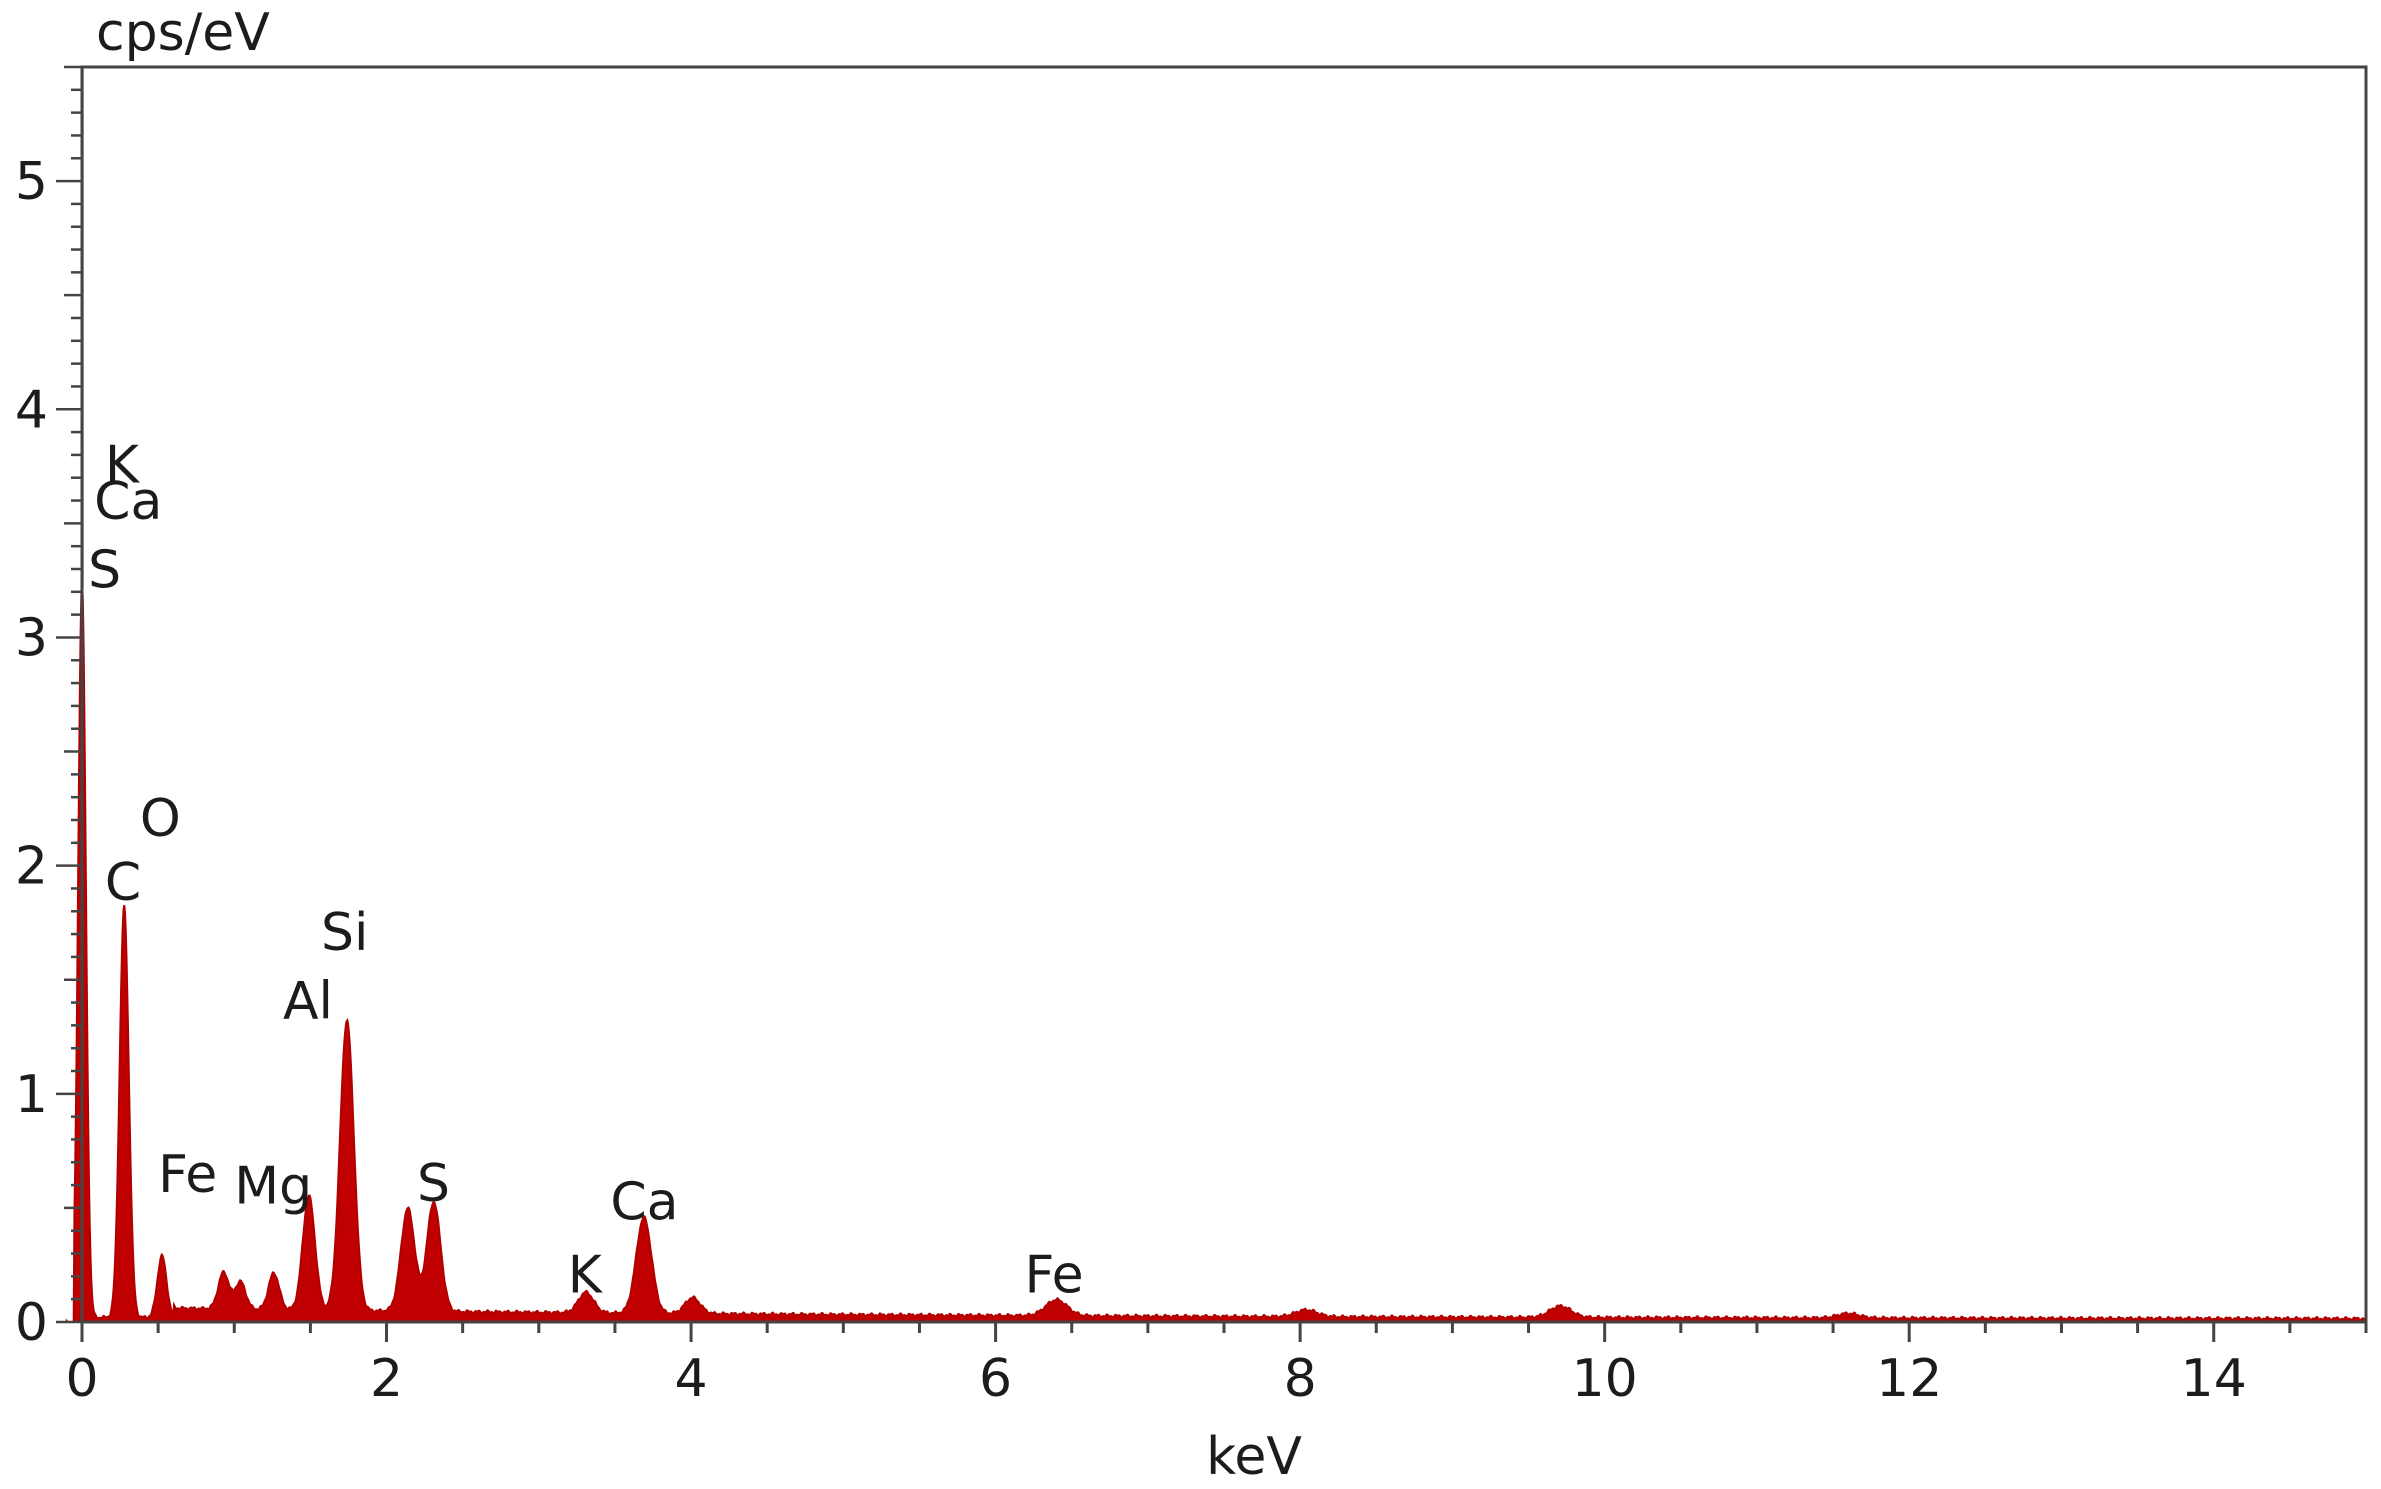 This screenshot has height=1489, width=2381. I want to click on peak-label-si: Si, so click(344, 933).